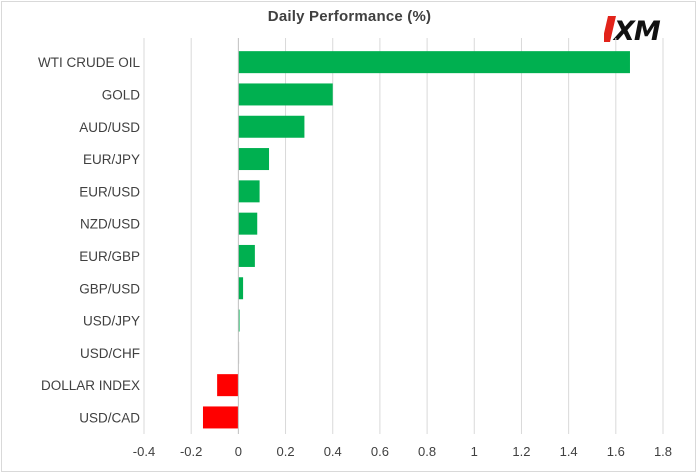 The image size is (699, 475). I want to click on x-tick-label: 1.2, so click(521, 451).